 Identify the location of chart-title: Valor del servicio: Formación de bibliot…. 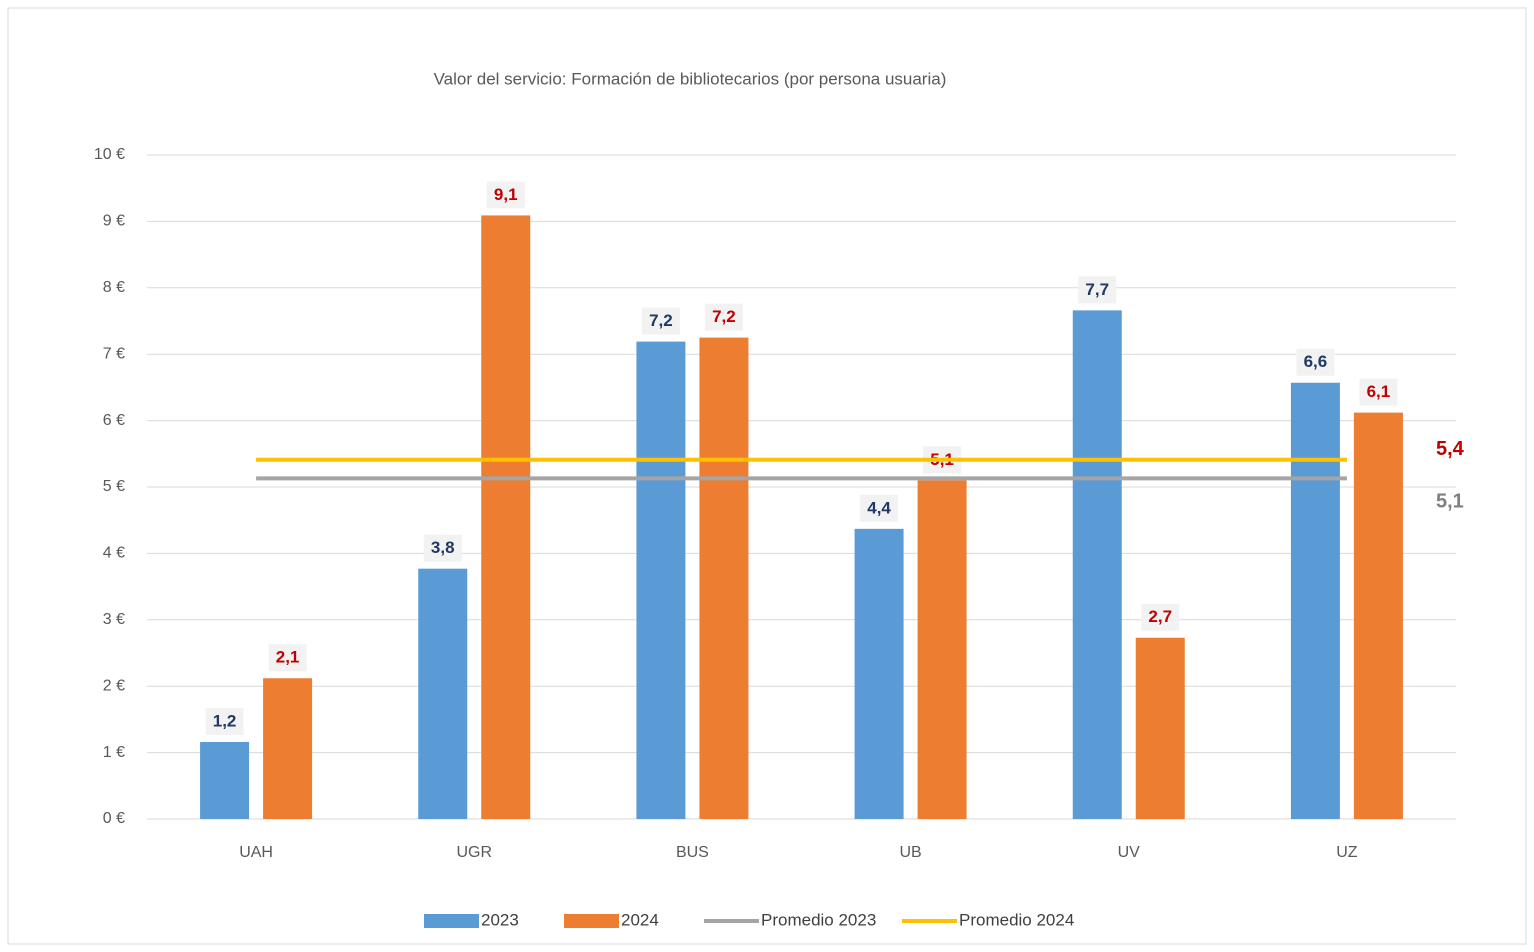
(690, 78).